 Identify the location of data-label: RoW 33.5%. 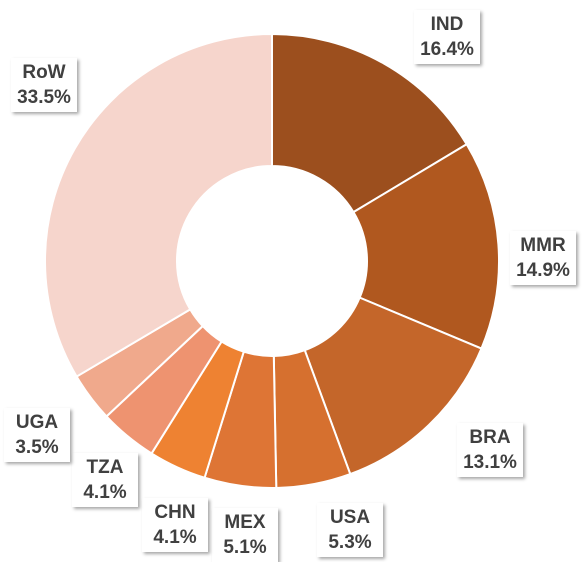
(44, 85).